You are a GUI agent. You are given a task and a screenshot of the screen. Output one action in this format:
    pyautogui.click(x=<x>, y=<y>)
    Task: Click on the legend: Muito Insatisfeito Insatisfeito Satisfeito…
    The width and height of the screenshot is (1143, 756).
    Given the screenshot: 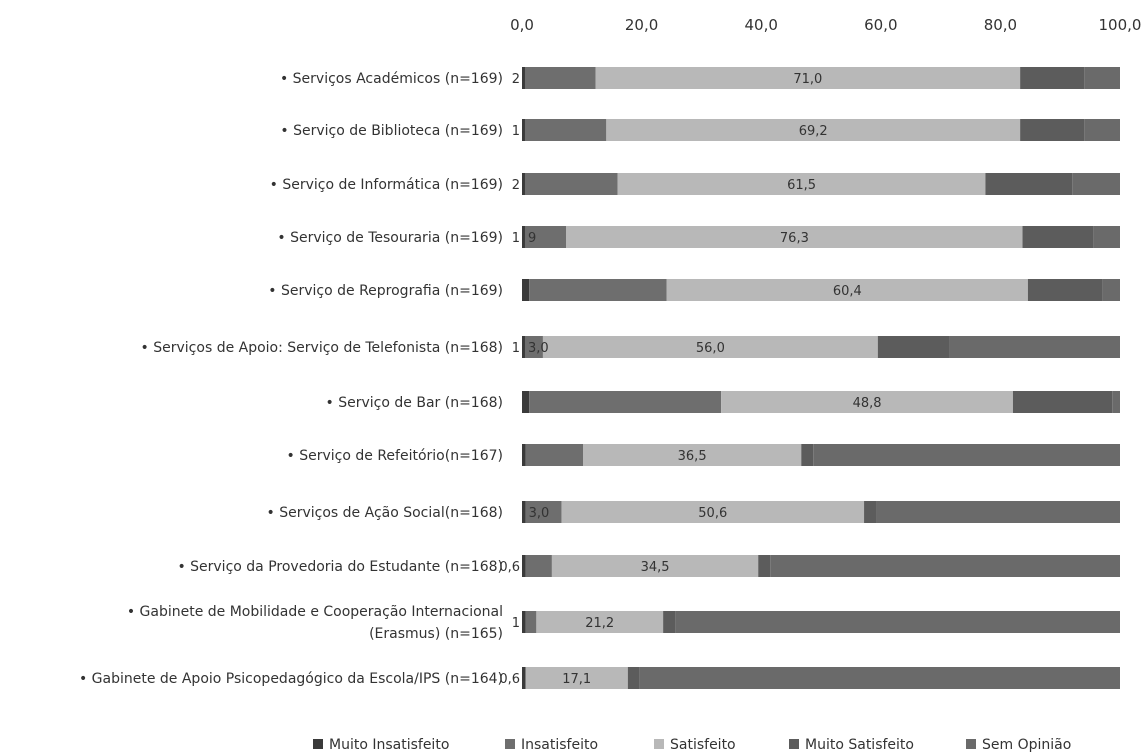 What is the action you would take?
    pyautogui.click(x=692, y=745)
    